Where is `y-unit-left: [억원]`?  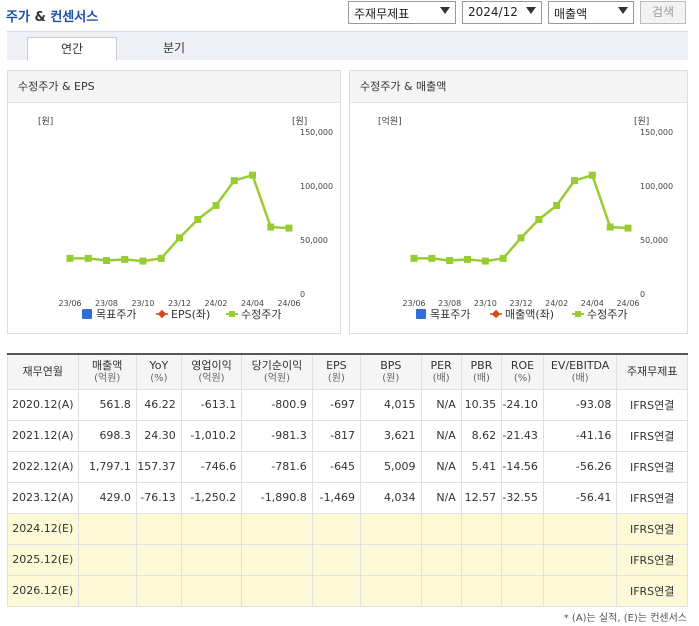 y-unit-left: [억원] is located at coordinates (390, 121).